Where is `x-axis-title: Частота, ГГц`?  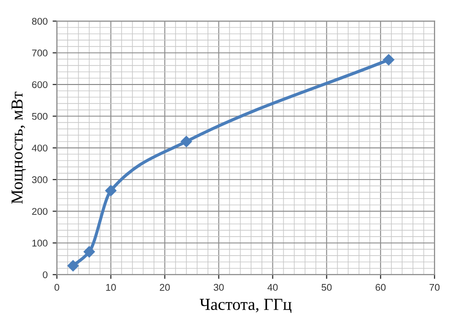 x-axis-title: Частота, ГГц is located at coordinates (246, 306).